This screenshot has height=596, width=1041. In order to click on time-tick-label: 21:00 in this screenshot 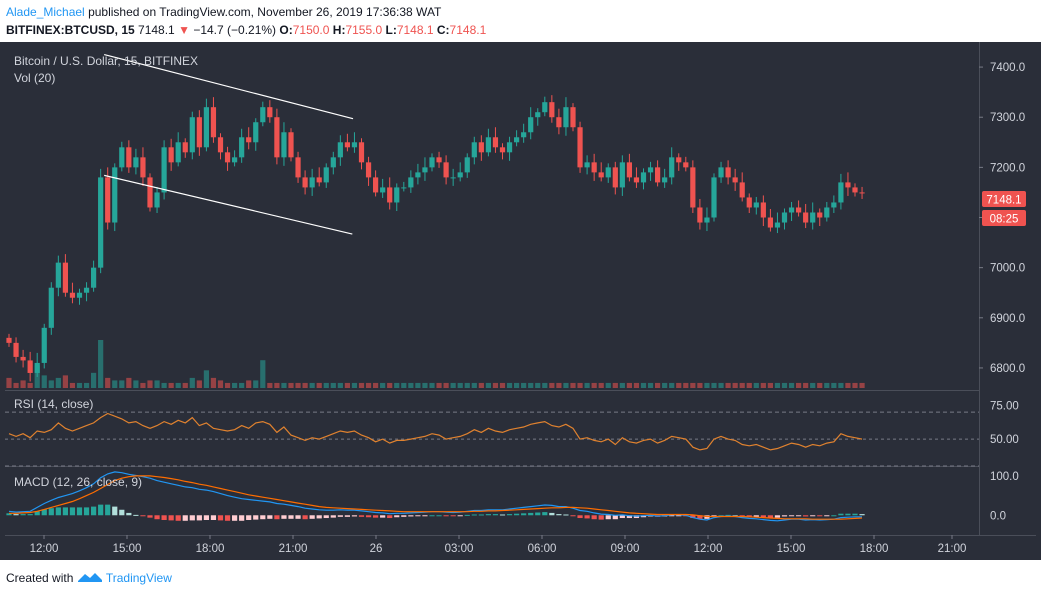, I will do `click(952, 549)`.